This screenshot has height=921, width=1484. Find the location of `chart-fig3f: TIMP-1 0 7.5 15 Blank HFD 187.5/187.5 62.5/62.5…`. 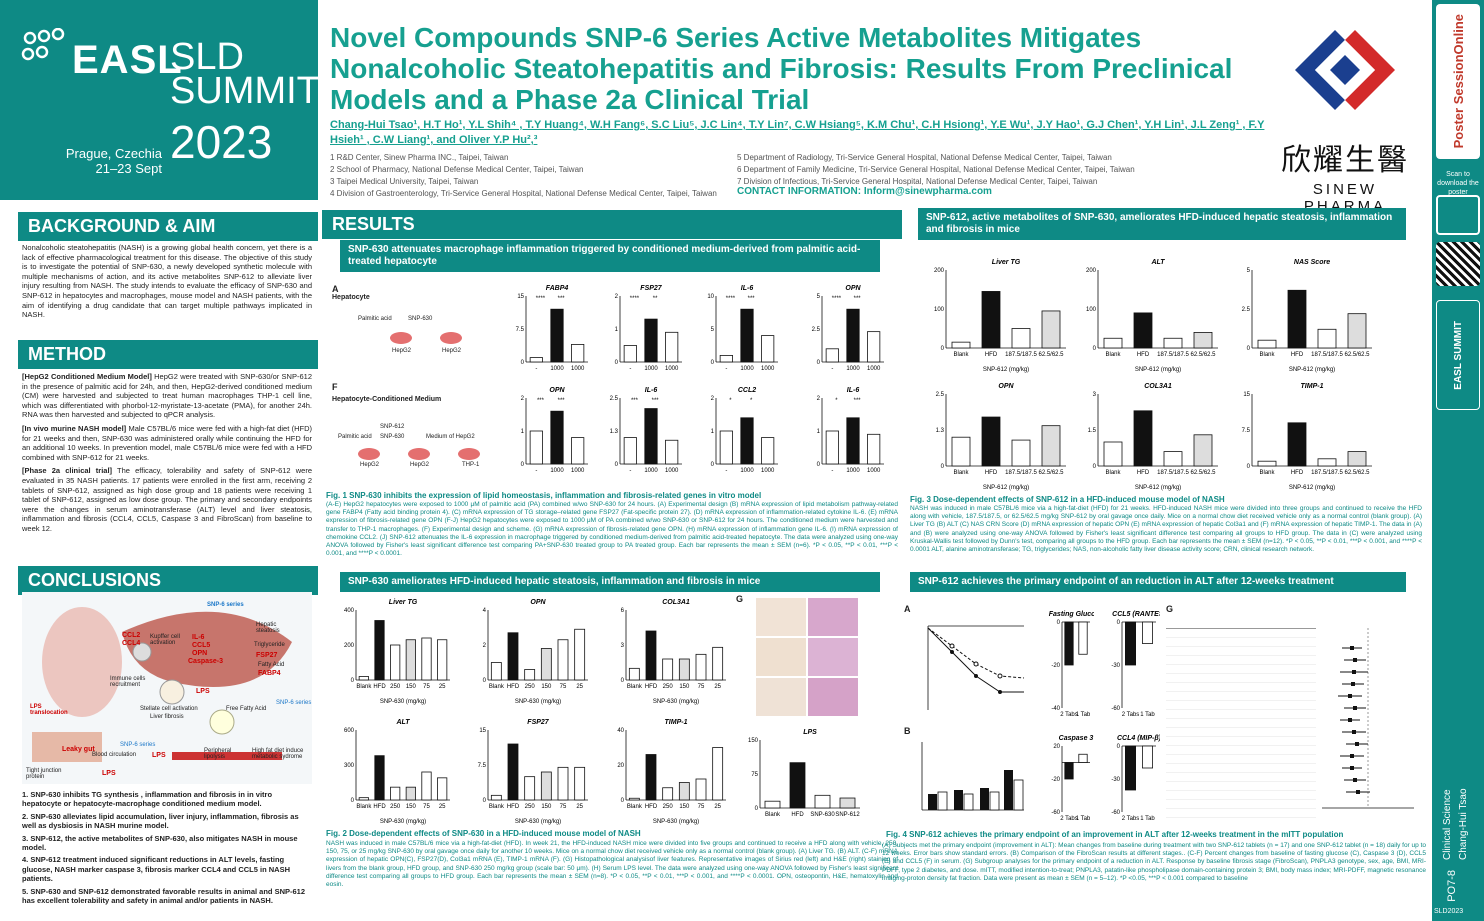

chart-fig3f: TIMP-1 0 7.5 15 Blank HFD 187.5/187.5 62.5/62.5… is located at coordinates (1301, 435).